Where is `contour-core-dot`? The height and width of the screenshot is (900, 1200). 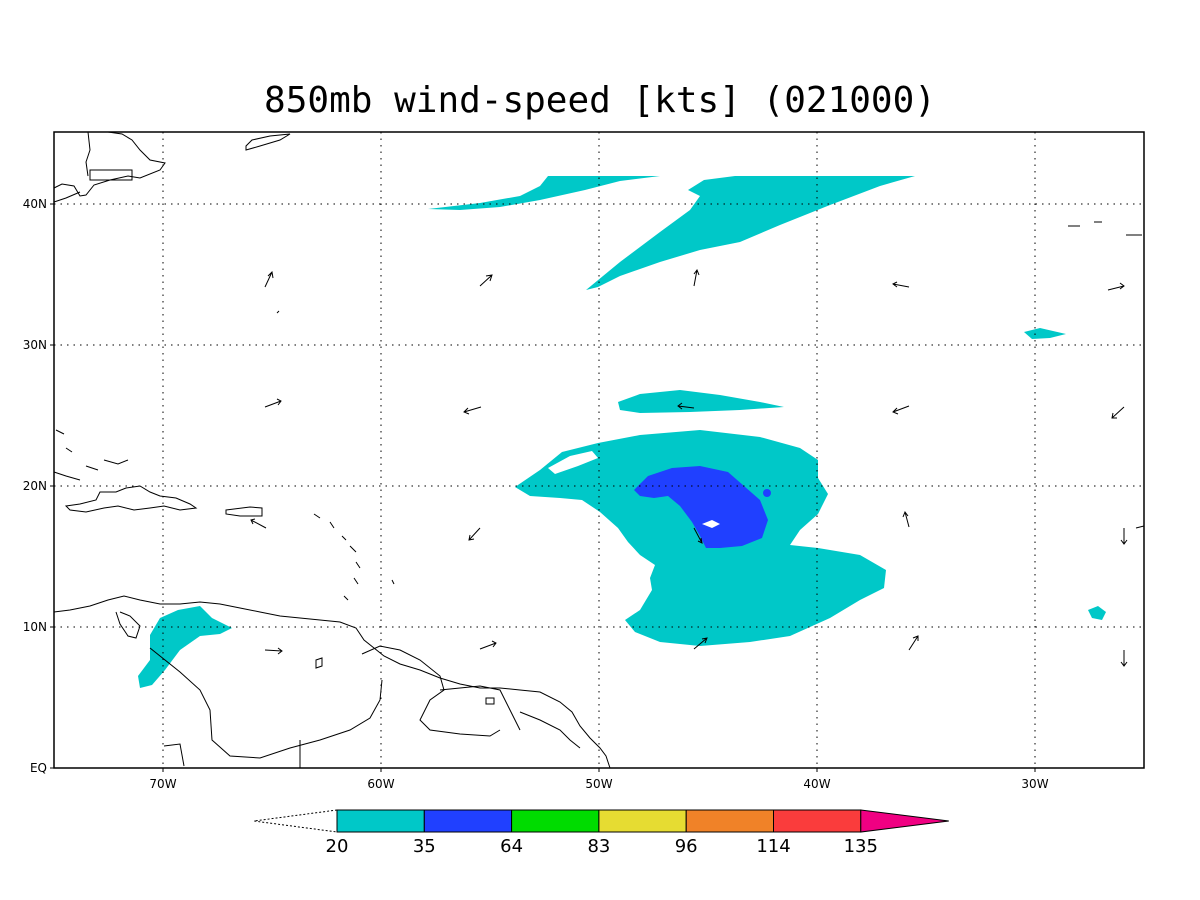
contour-core-dot is located at coordinates (767, 493).